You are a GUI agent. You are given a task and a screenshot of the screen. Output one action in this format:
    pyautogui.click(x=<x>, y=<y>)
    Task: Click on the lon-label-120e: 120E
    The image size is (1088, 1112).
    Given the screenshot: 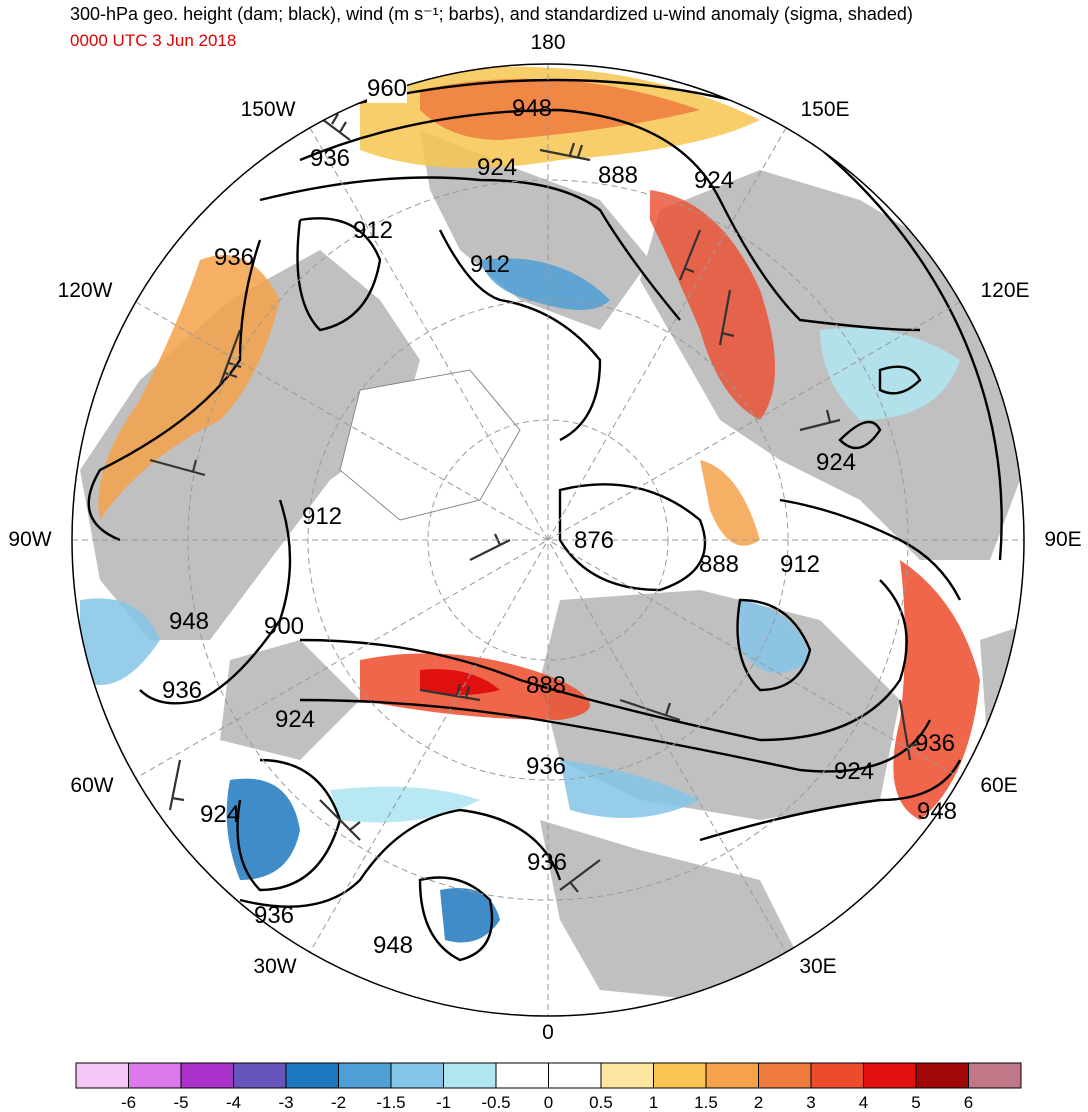 What is the action you would take?
    pyautogui.click(x=1005, y=290)
    